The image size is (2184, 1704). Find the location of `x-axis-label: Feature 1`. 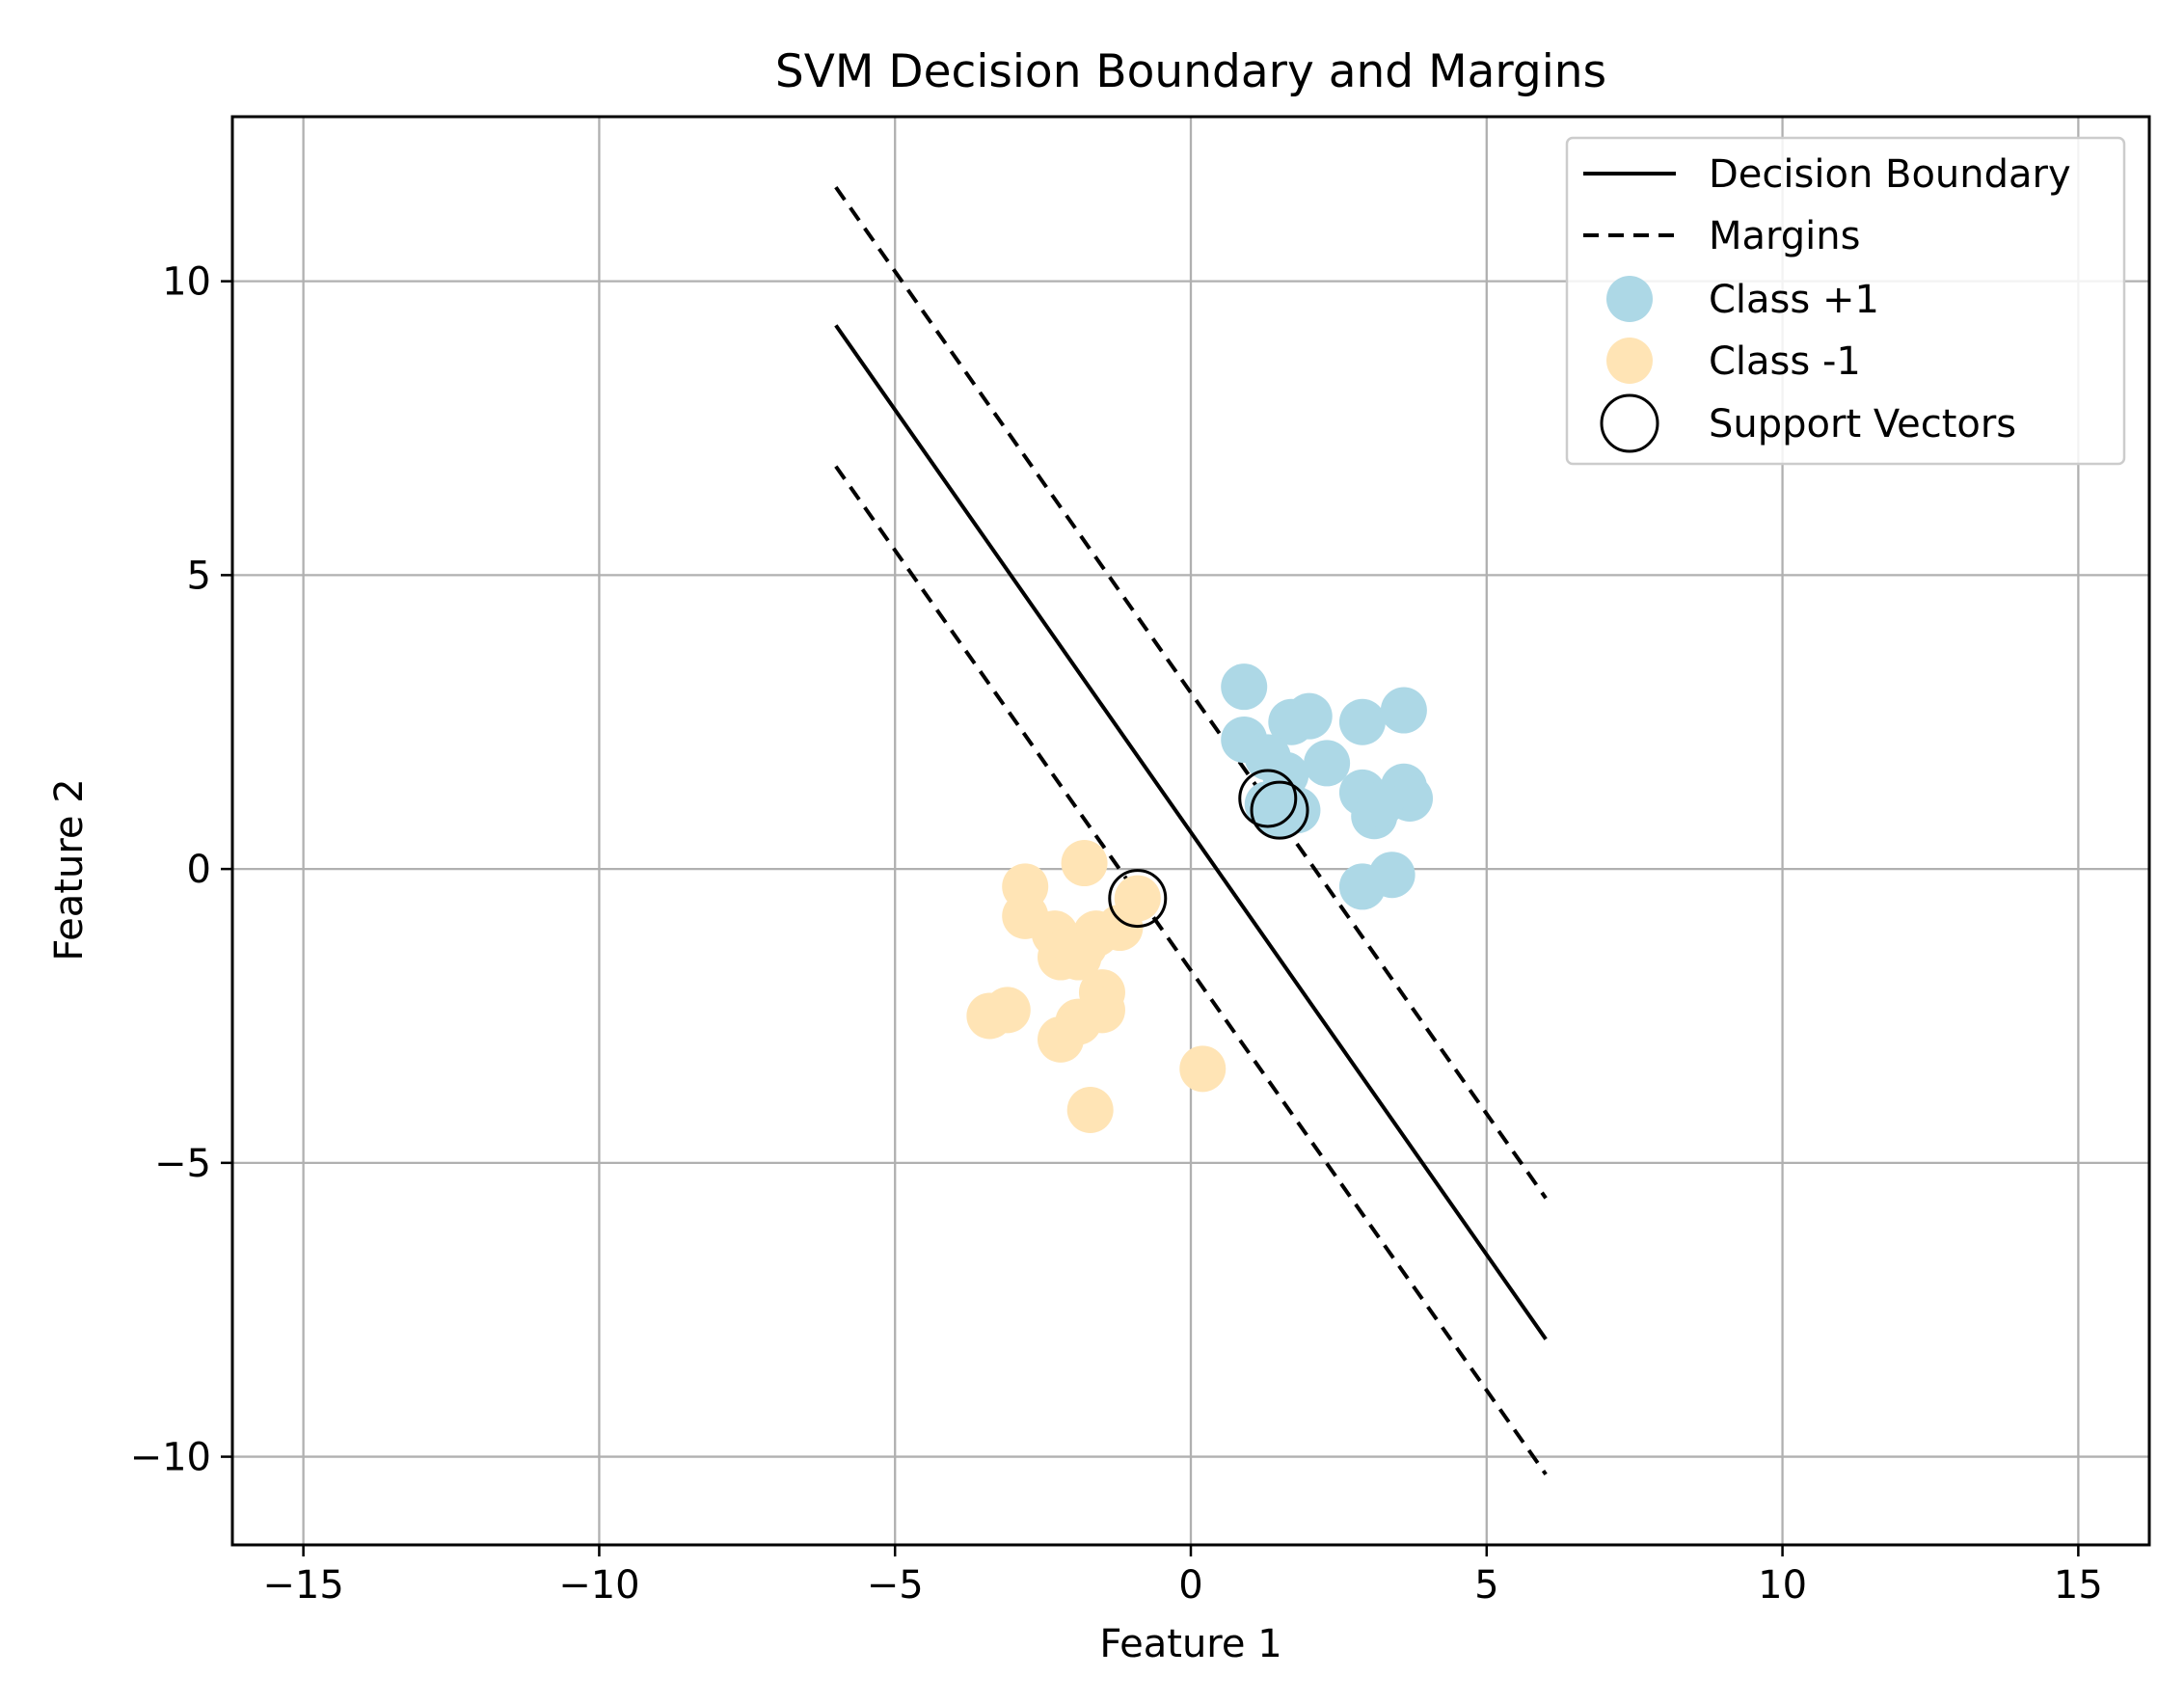

x-axis-label: Feature 1 is located at coordinates (1190, 1644).